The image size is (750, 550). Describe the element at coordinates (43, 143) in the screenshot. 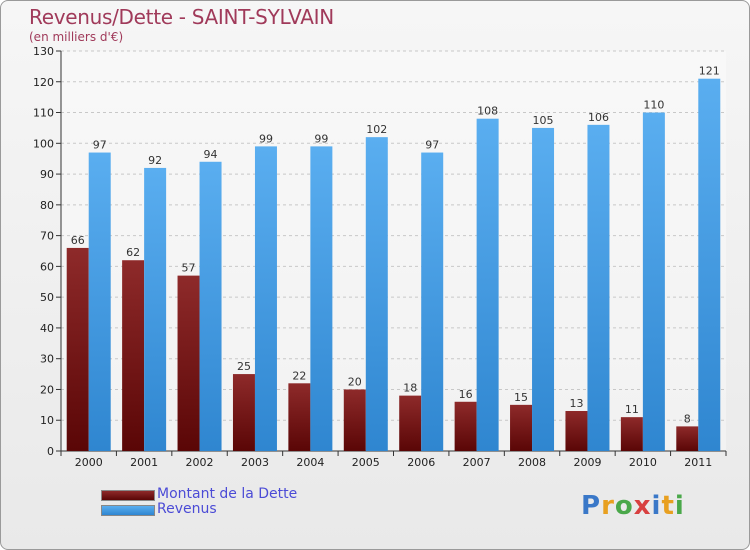

I see `y-tick-label: 100` at that location.